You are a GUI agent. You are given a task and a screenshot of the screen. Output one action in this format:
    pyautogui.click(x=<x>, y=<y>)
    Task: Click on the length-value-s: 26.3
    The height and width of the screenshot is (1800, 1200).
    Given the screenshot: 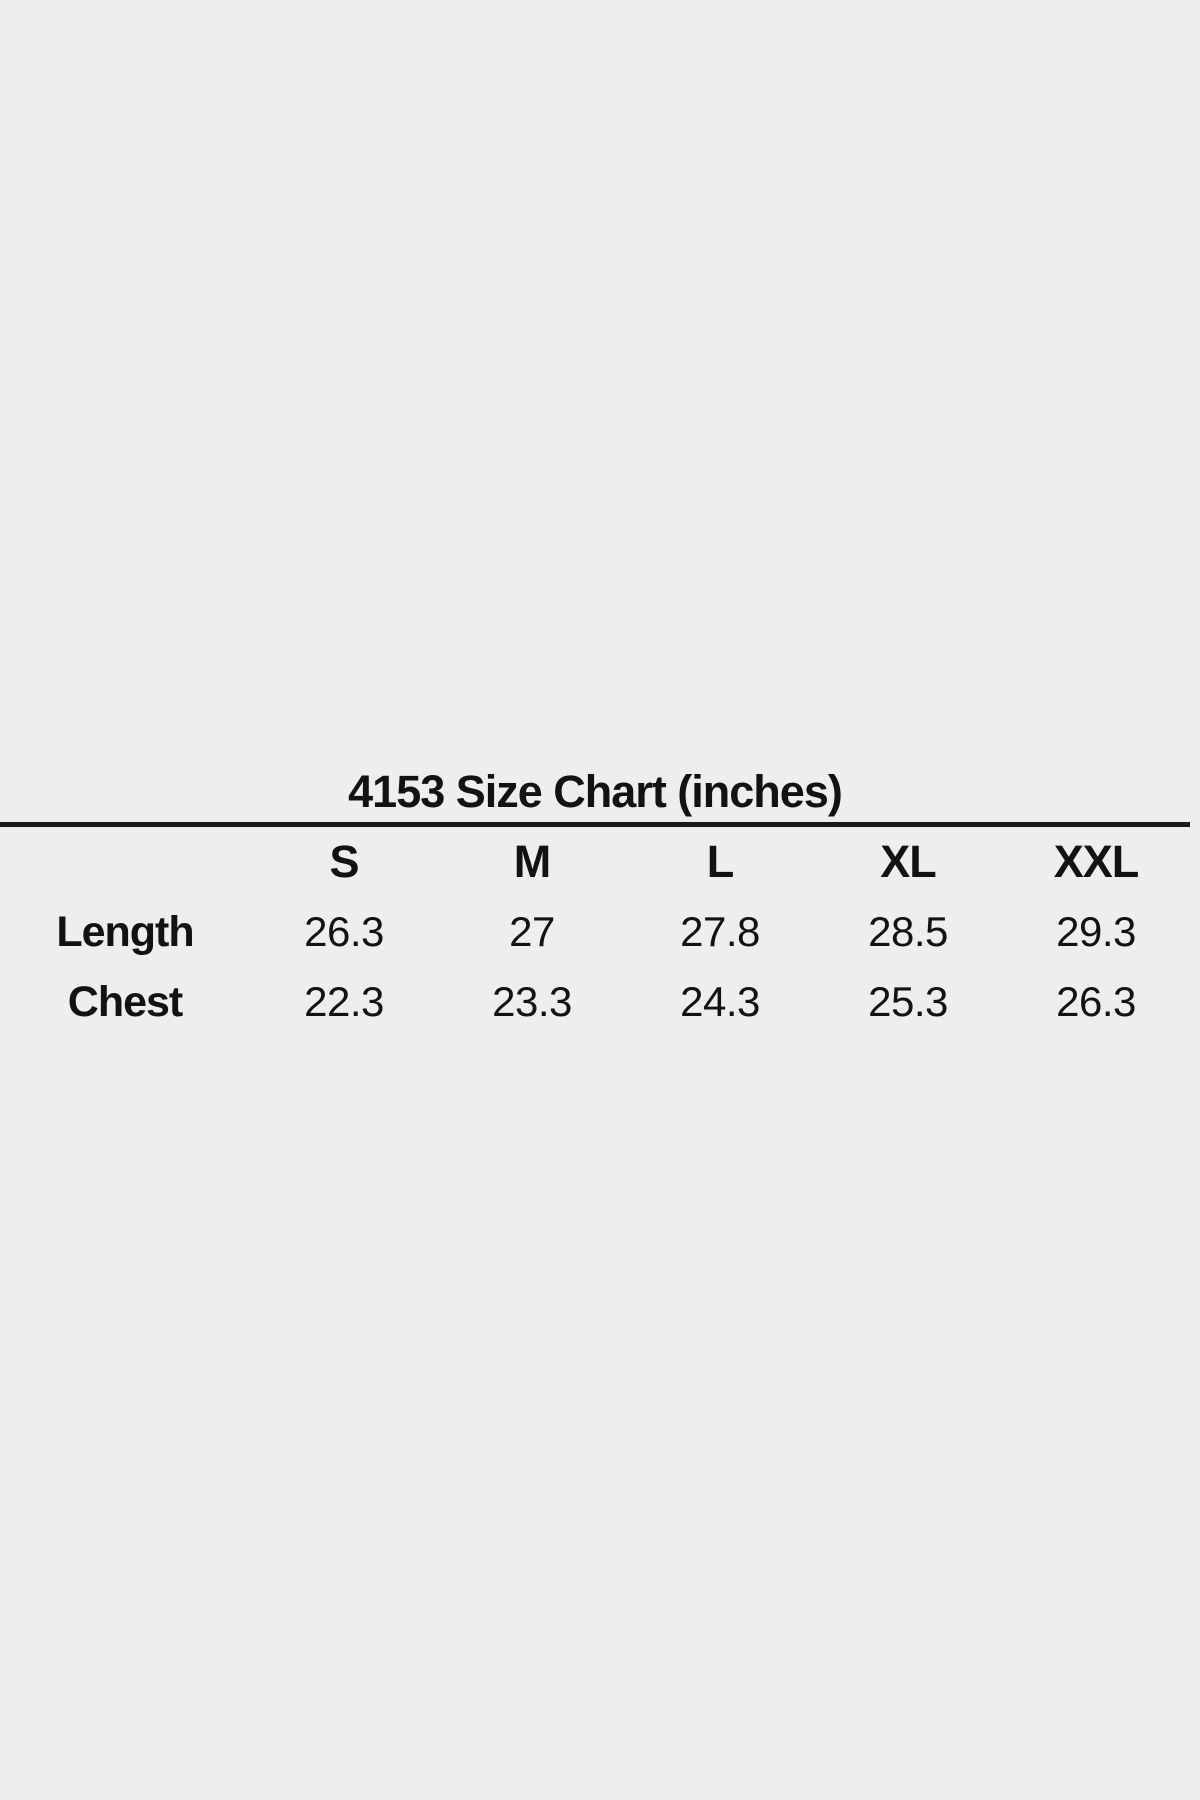 What is the action you would take?
    pyautogui.click(x=344, y=931)
    